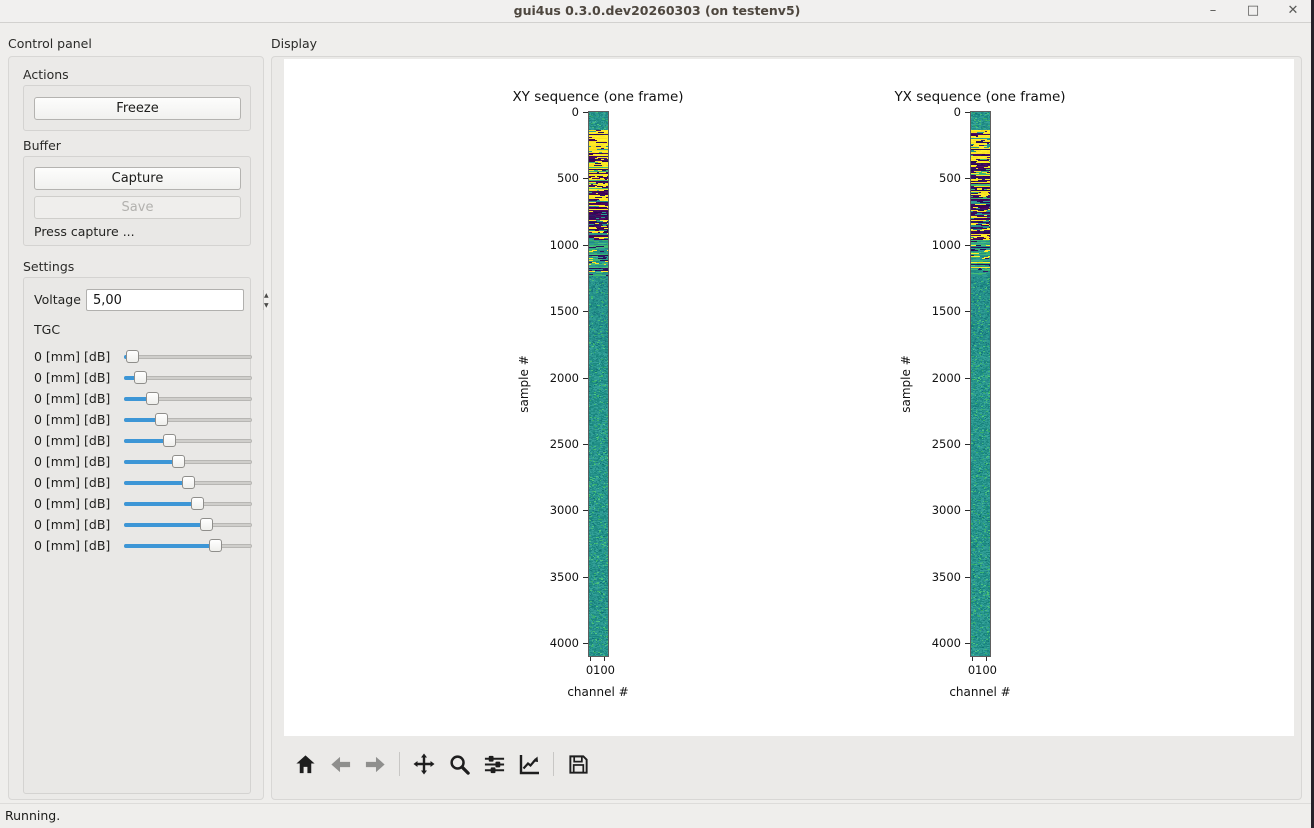 This screenshot has width=1314, height=828. I want to click on close-icon: ✕, so click(1293, 10).